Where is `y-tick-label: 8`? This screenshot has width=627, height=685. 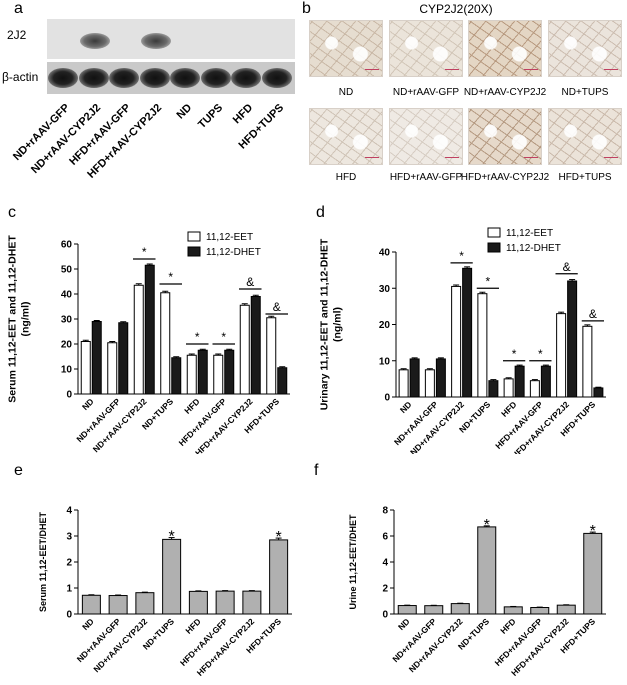 y-tick-label: 8 is located at coordinates (385, 511).